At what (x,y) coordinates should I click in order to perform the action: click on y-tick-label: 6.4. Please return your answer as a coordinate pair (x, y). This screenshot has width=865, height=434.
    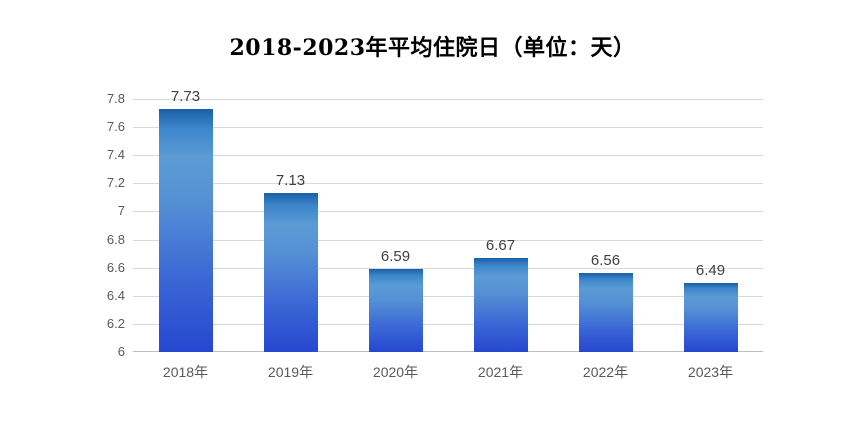
    Looking at the image, I should click on (115, 295).